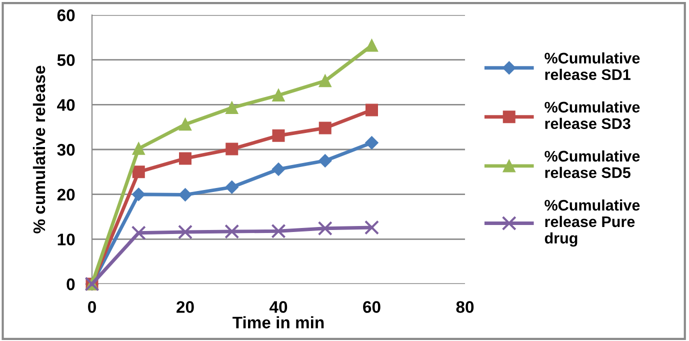  Describe the element at coordinates (66, 15) in the screenshot. I see `y-tick-label: 60` at that location.